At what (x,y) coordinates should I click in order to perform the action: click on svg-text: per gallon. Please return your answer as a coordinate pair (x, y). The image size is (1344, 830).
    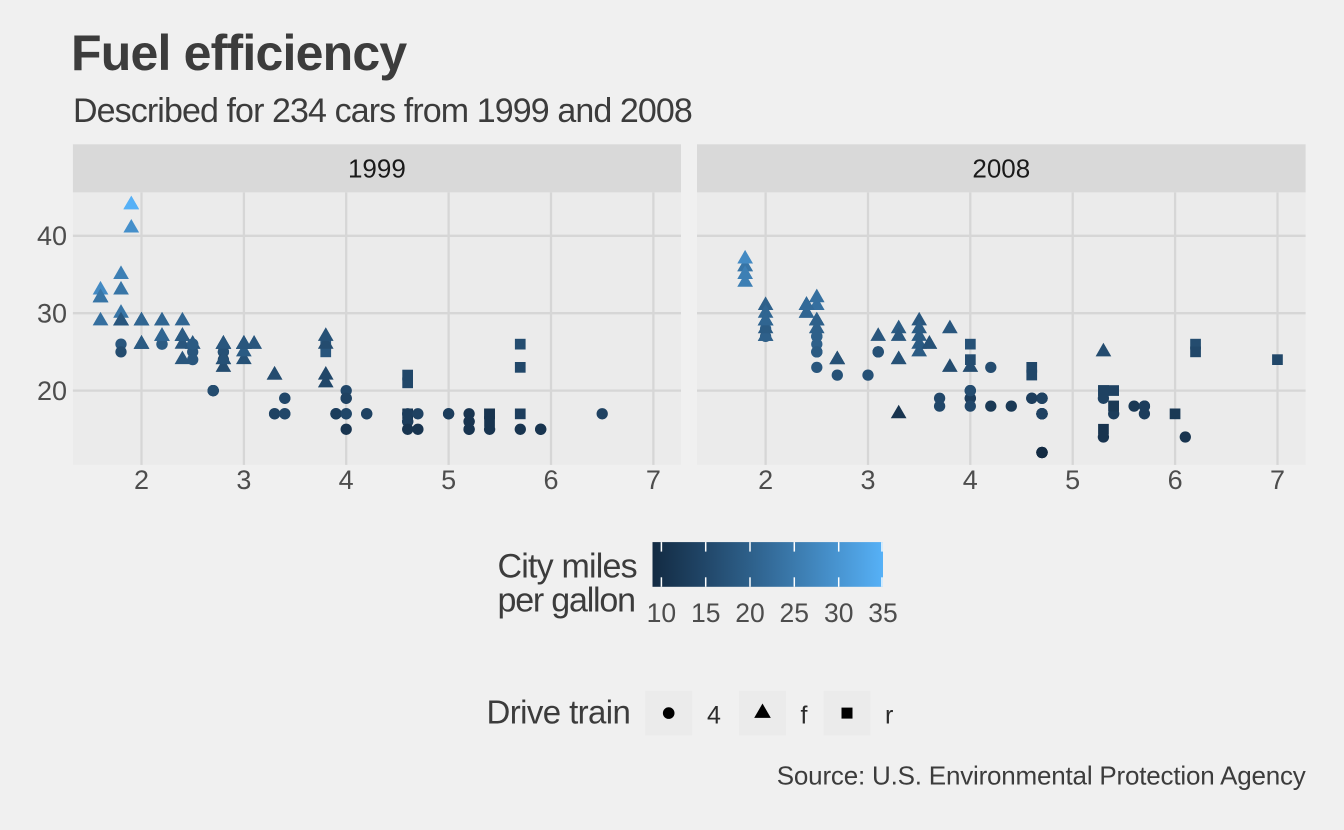
    Looking at the image, I should click on (566, 600).